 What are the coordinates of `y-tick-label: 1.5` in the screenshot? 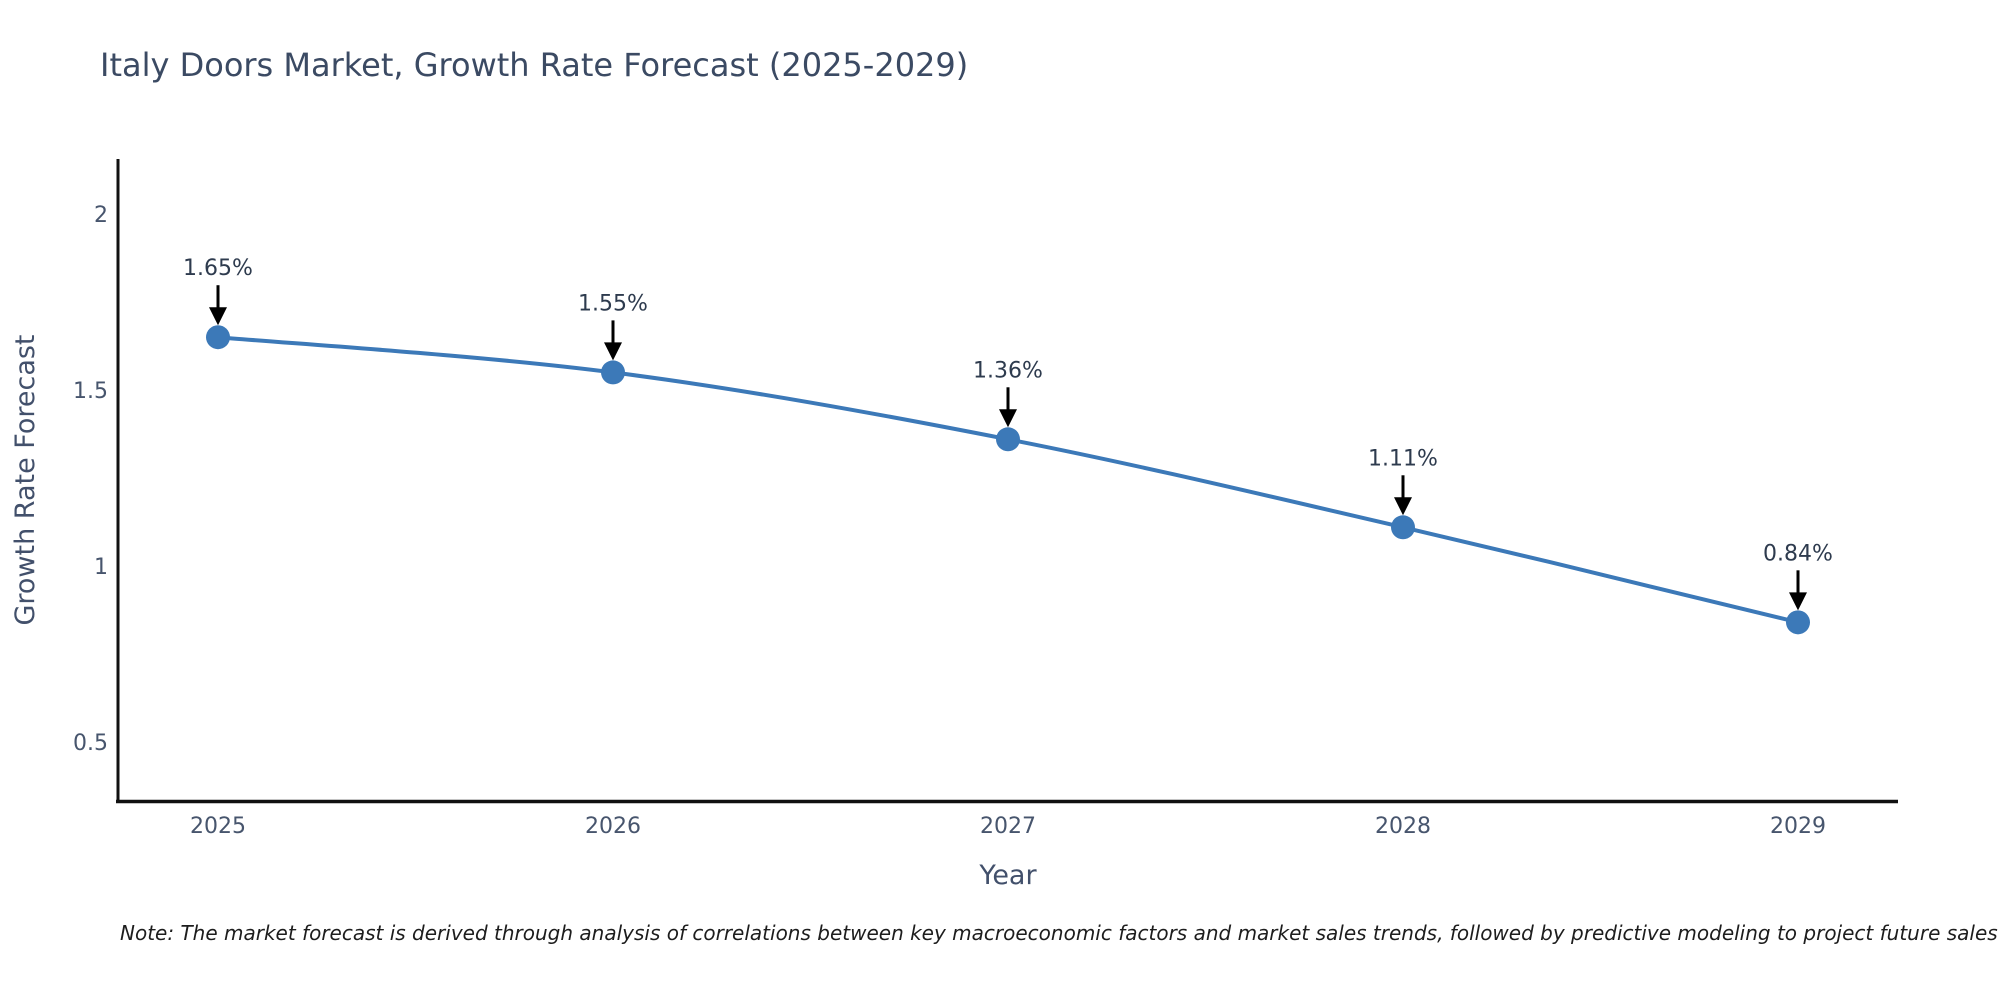 It's located at (90, 391).